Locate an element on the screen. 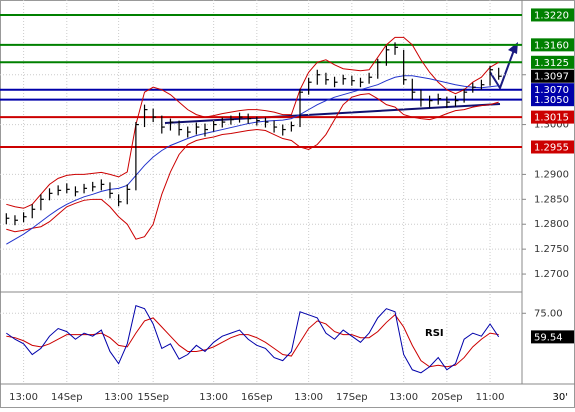 This screenshot has width=575, height=412. level-label: 1.3160 is located at coordinates (551, 45).